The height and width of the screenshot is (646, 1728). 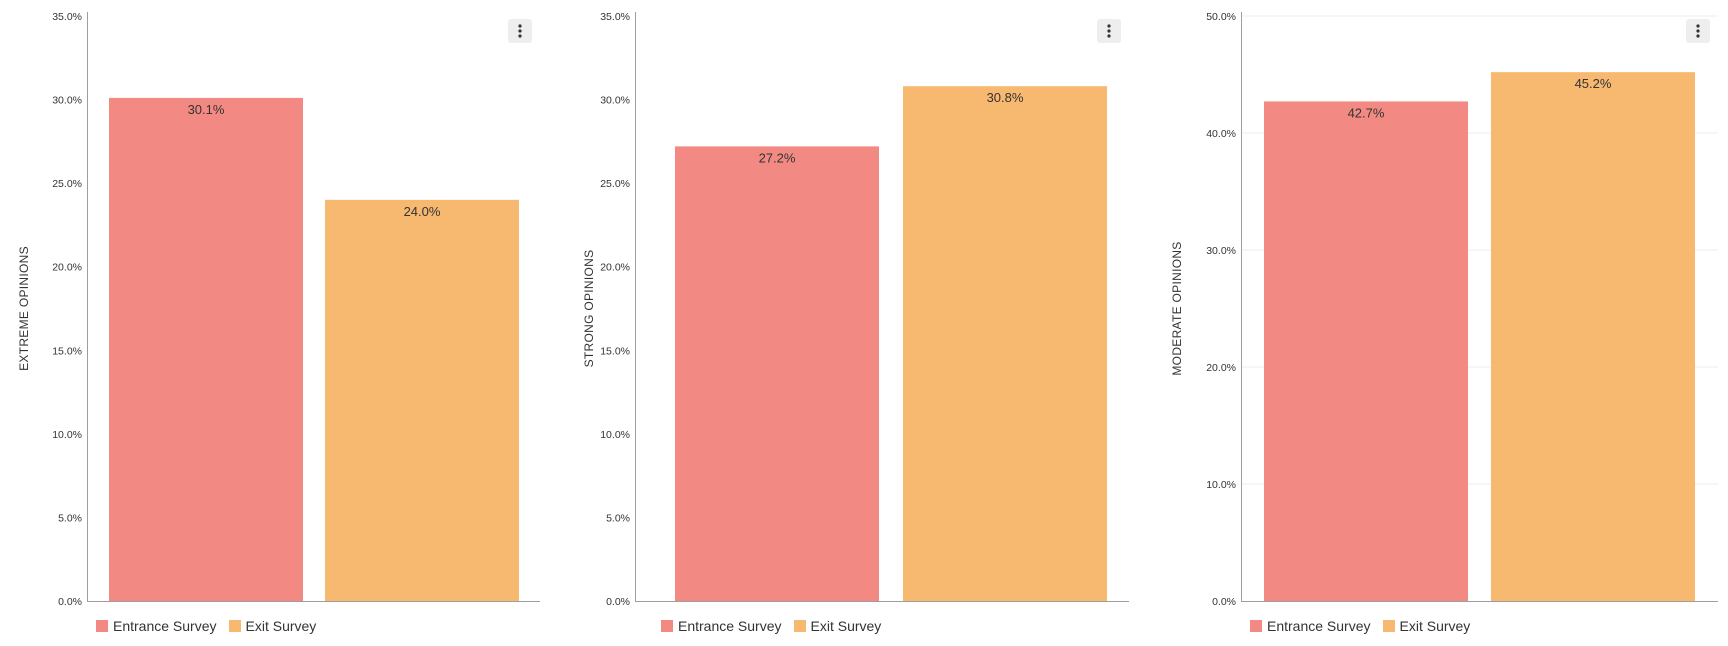 I want to click on data-label: 45.2%, so click(x=1593, y=83).